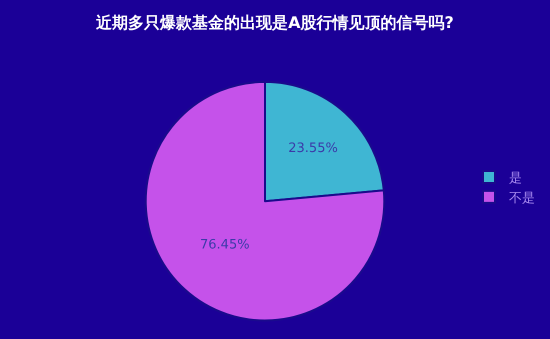 The width and height of the screenshot is (550, 339). What do you see at coordinates (225, 245) in the screenshot?
I see `data-label: 76.45%` at bounding box center [225, 245].